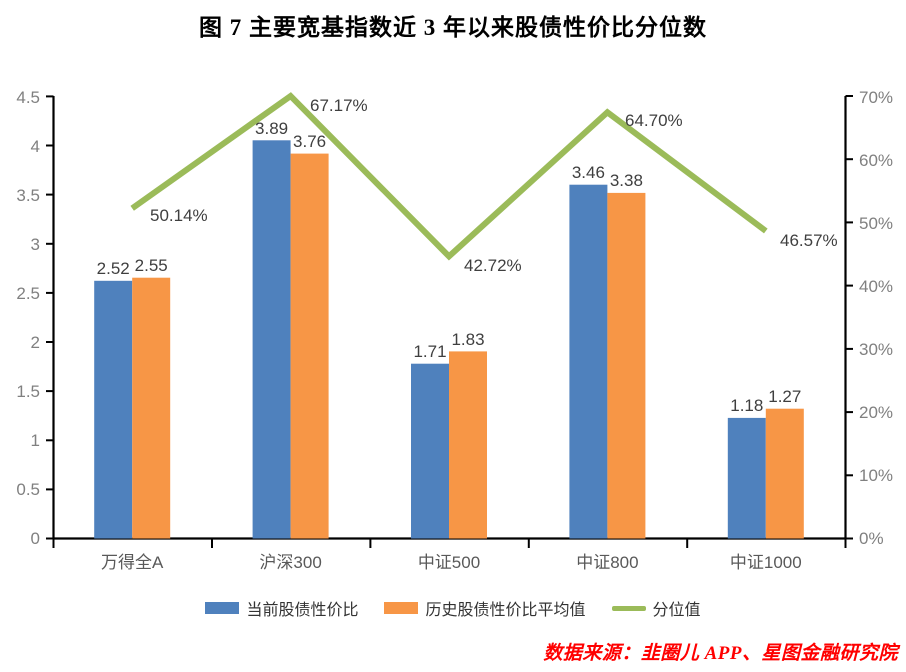 The width and height of the screenshot is (906, 672). What do you see at coordinates (871, 538) in the screenshot?
I see `right-tick-0: 0%` at bounding box center [871, 538].